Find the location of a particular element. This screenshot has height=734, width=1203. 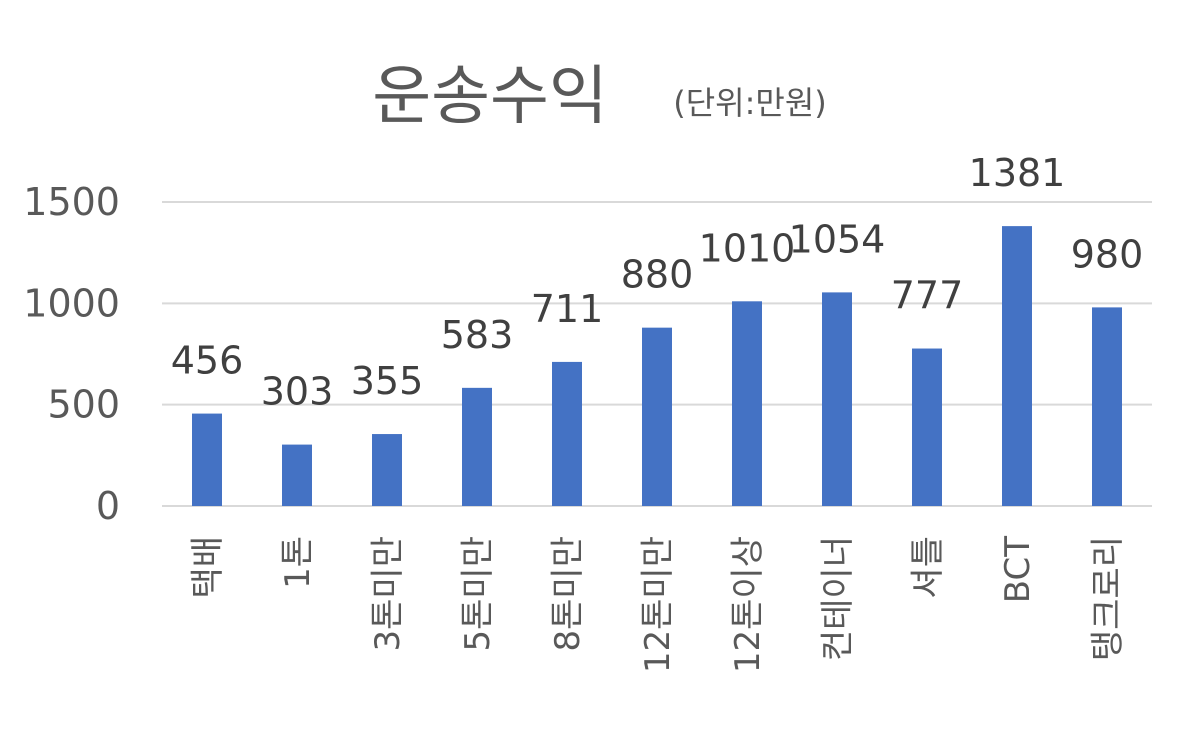

y-tick-label: 1000 is located at coordinates (71, 303).